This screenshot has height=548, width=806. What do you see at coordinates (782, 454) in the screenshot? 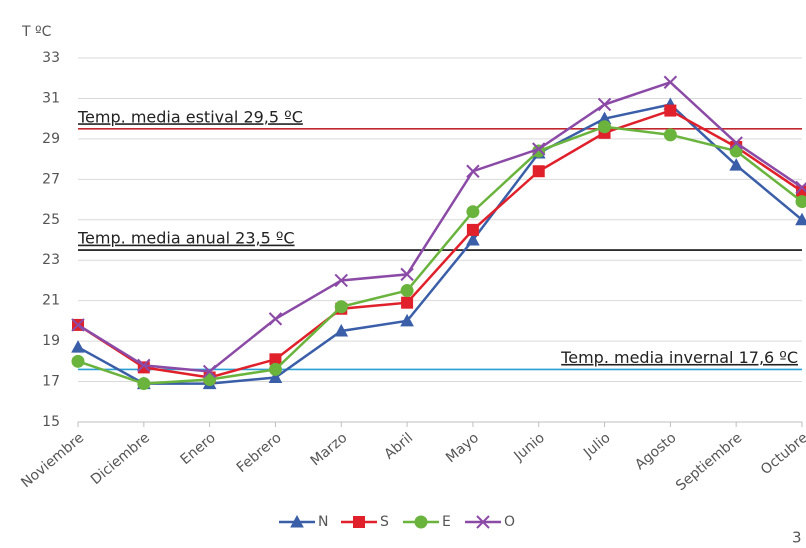
I see `x-tick-label: Octubre` at bounding box center [782, 454].